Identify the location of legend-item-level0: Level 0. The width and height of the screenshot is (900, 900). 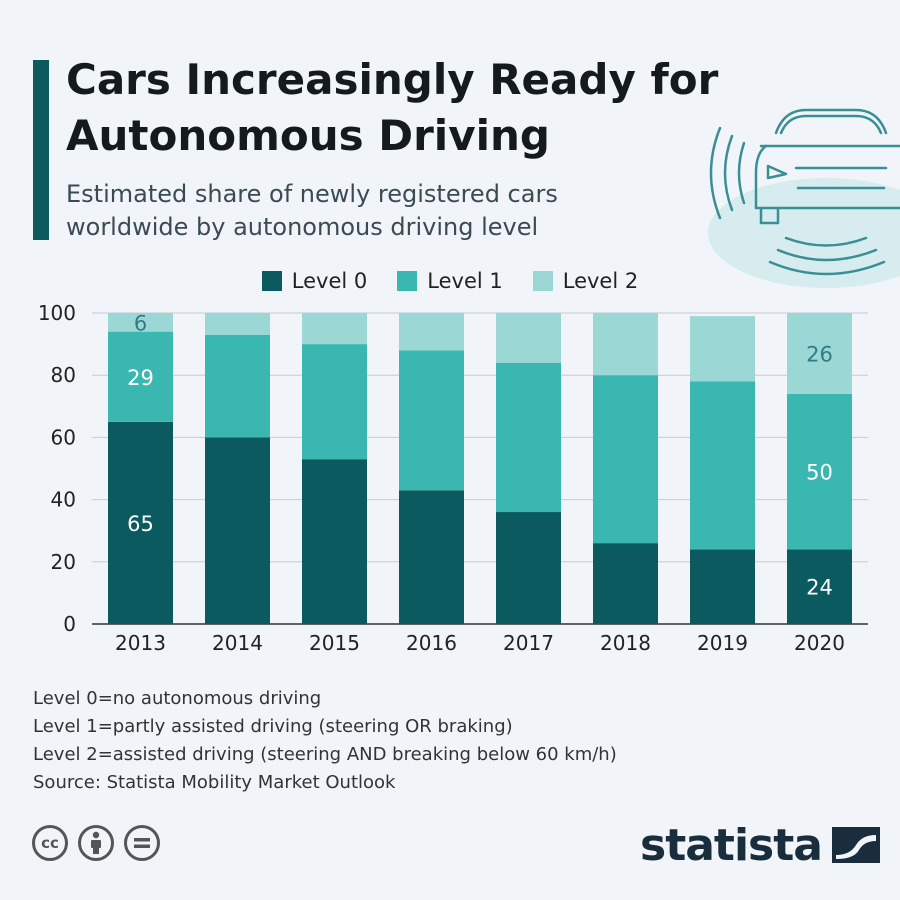
(314, 281).